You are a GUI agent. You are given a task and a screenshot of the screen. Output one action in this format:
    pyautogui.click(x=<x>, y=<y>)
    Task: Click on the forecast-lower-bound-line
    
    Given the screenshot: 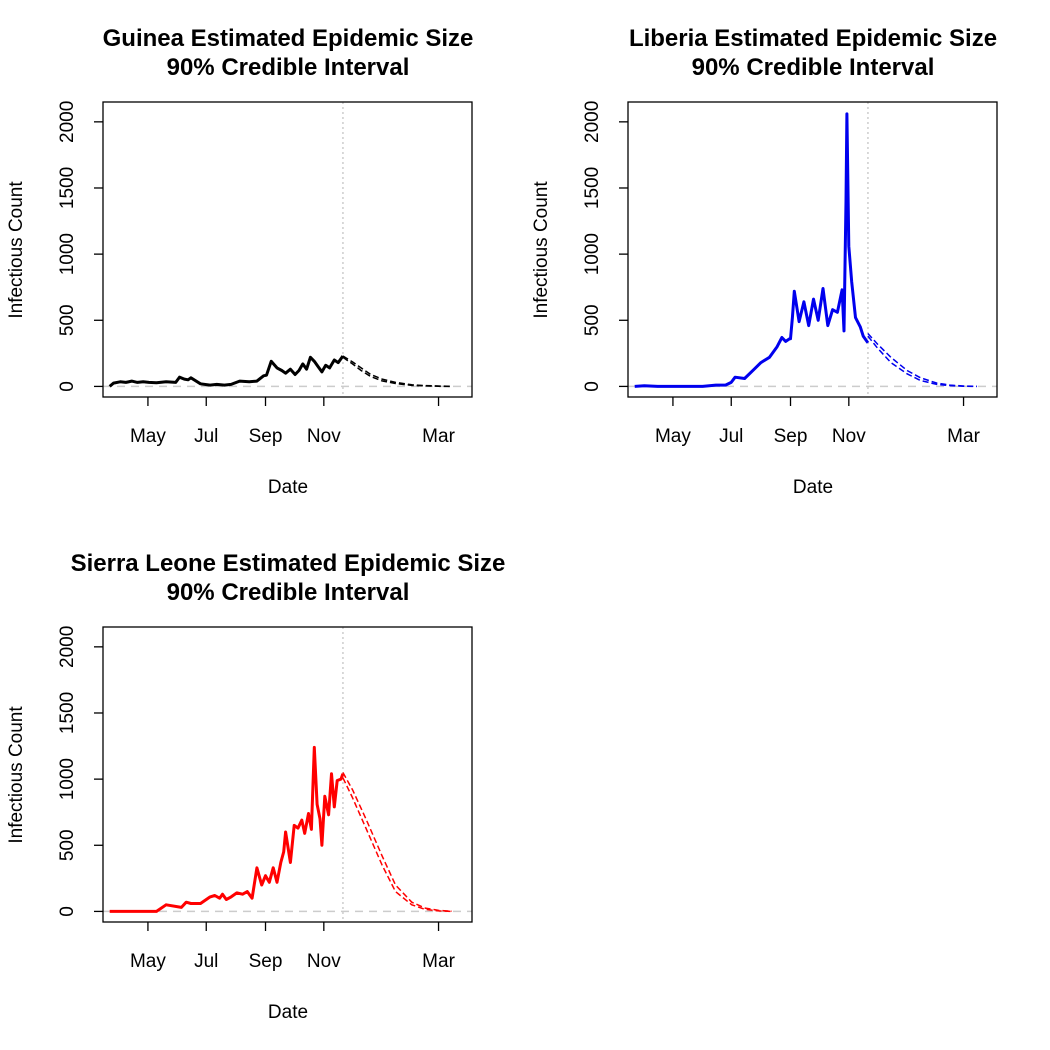 What is the action you would take?
    pyautogui.click(x=922, y=361)
    